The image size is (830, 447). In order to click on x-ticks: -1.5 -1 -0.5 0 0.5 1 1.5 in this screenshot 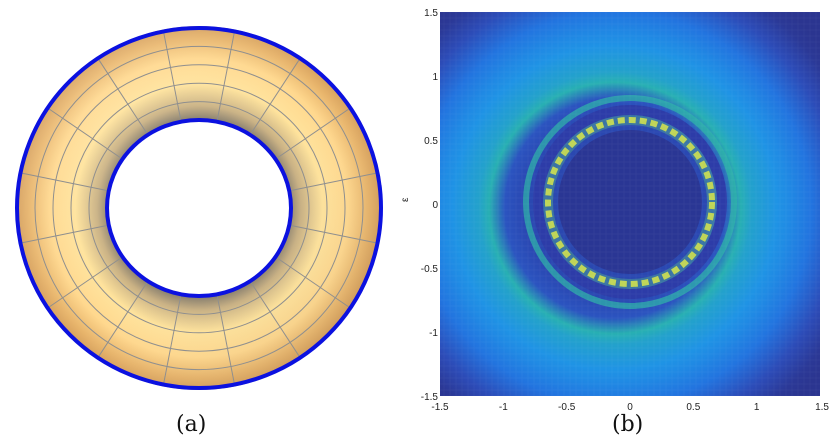, I will do `click(630, 407)`.